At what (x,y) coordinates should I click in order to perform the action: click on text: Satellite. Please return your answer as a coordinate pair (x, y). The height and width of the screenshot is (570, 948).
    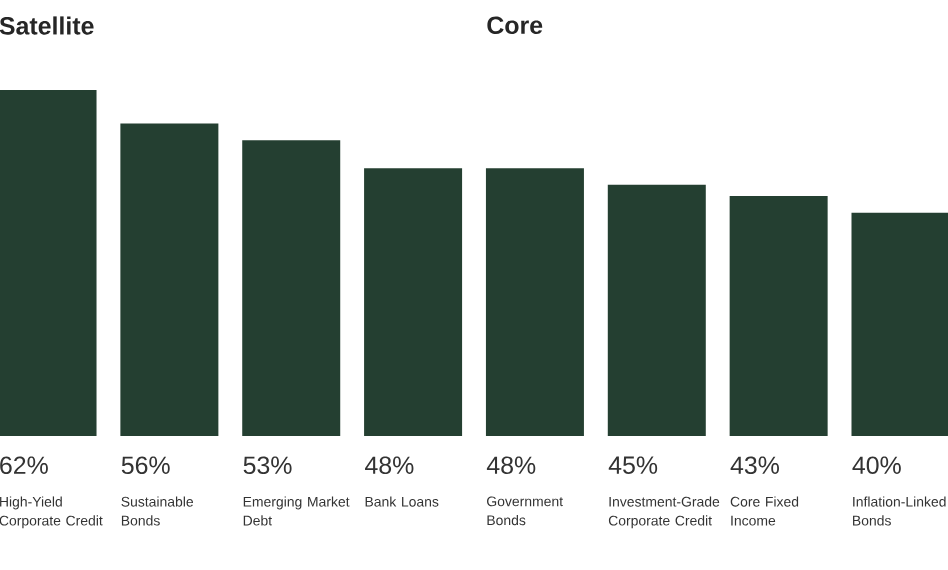
    Looking at the image, I should click on (47, 25).